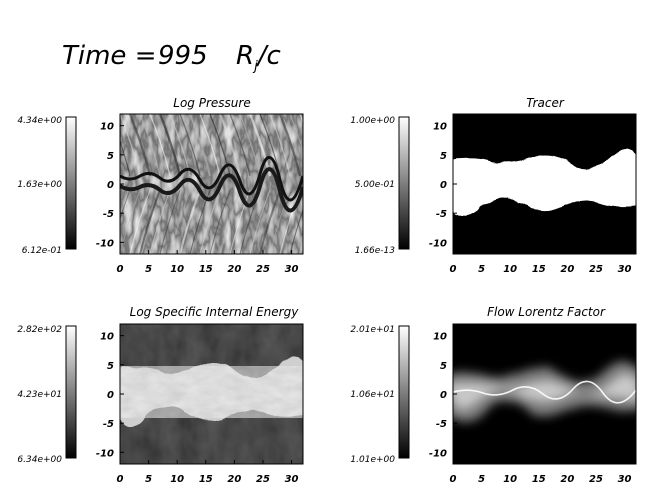 This screenshot has width=664, height=500. I want to click on y-tick-label: 10, so click(107, 337).